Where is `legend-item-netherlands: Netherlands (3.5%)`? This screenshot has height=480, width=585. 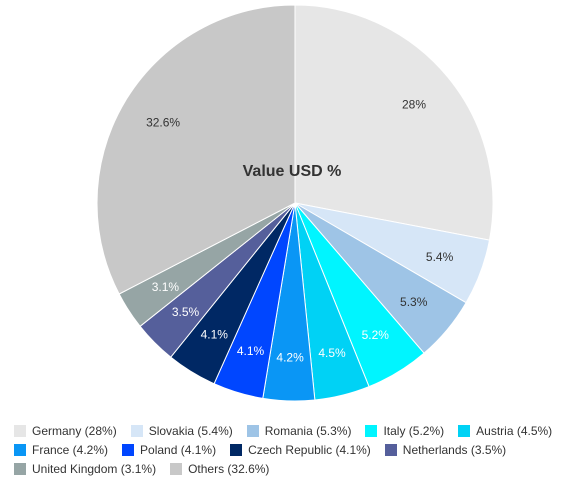
legend-item-netherlands: Netherlands (3.5%) is located at coordinates (445, 450).